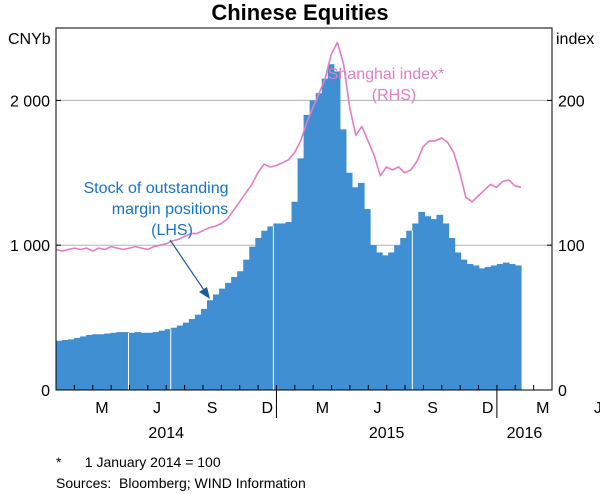 The height and width of the screenshot is (494, 600). Describe the element at coordinates (432, 408) in the screenshot. I see `month-label-6: S` at that location.